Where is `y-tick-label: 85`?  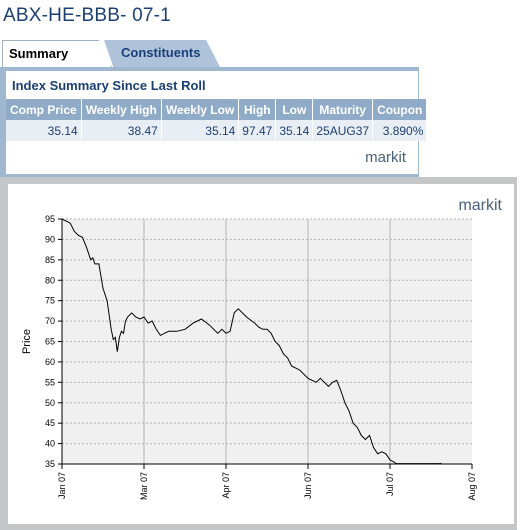
y-tick-label: 85 is located at coordinates (50, 260).